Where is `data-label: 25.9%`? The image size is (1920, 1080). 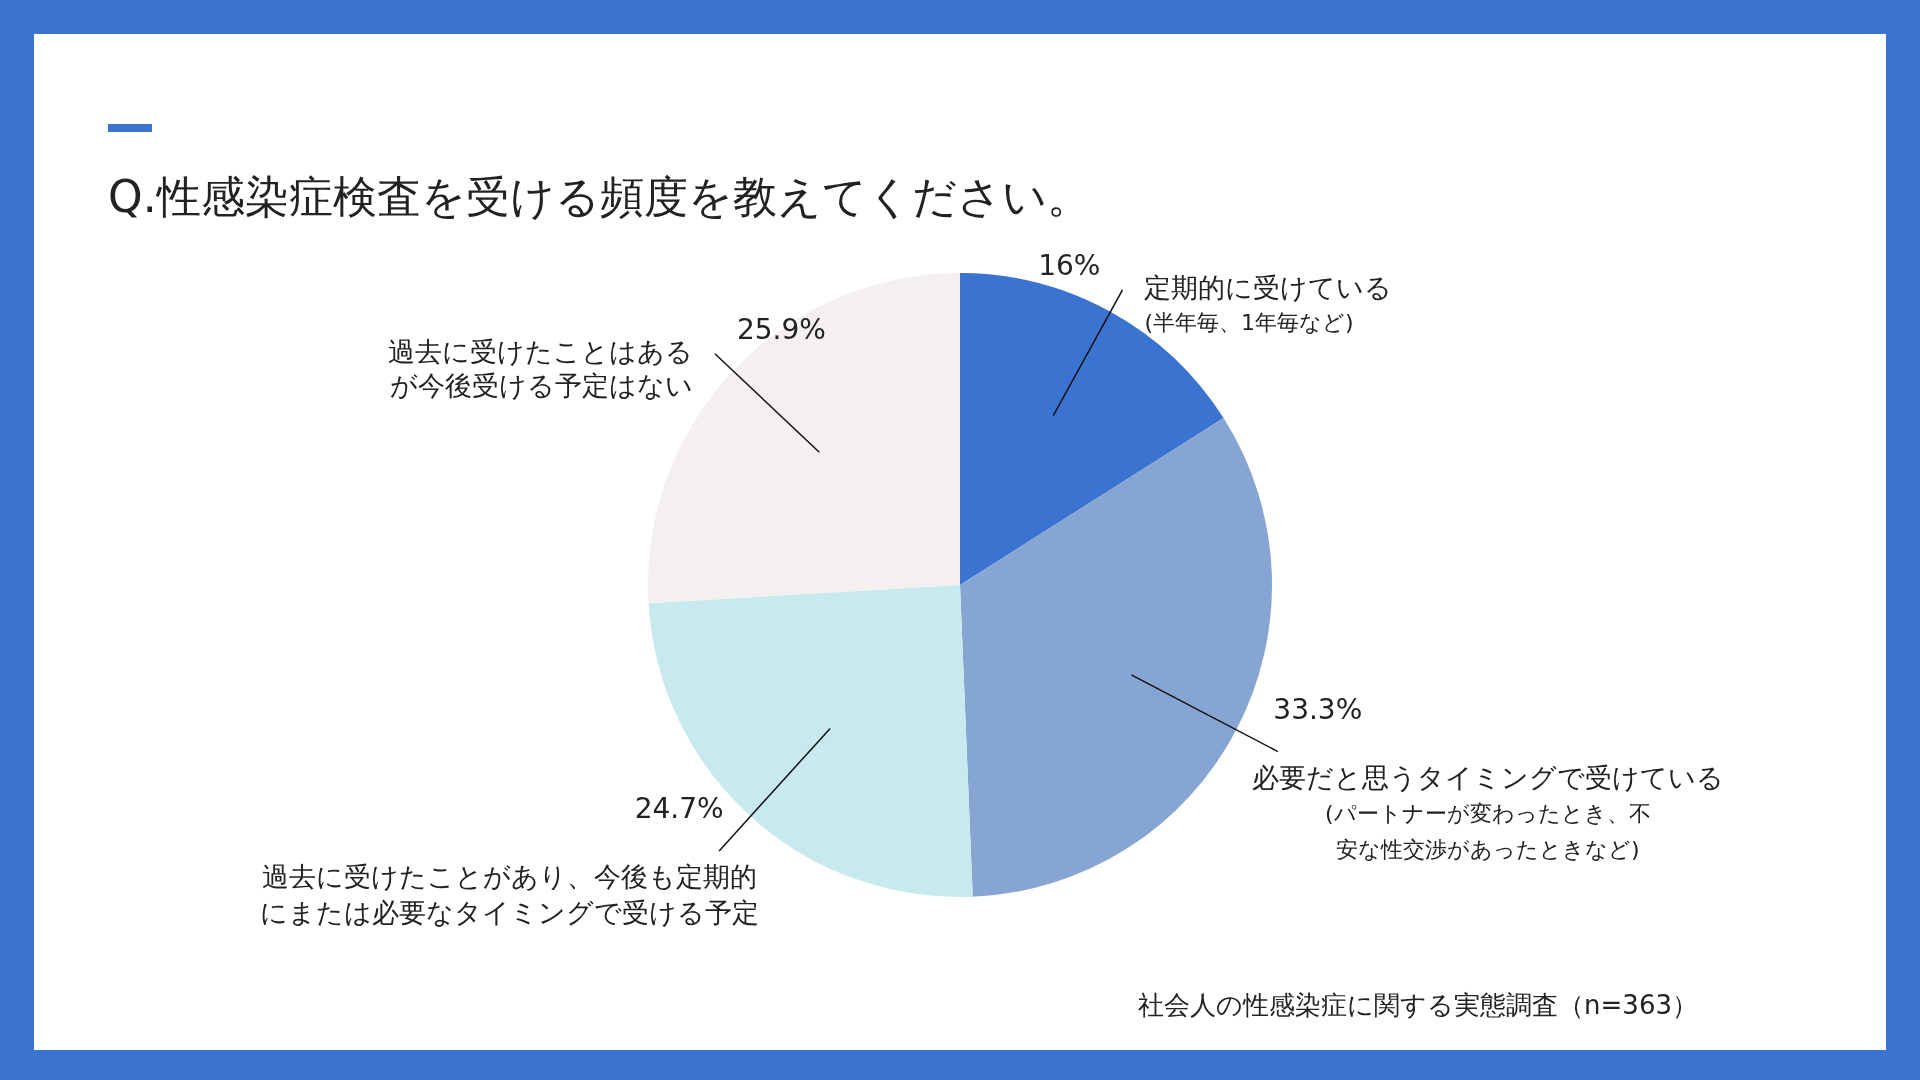 data-label: 25.9% is located at coordinates (781, 330).